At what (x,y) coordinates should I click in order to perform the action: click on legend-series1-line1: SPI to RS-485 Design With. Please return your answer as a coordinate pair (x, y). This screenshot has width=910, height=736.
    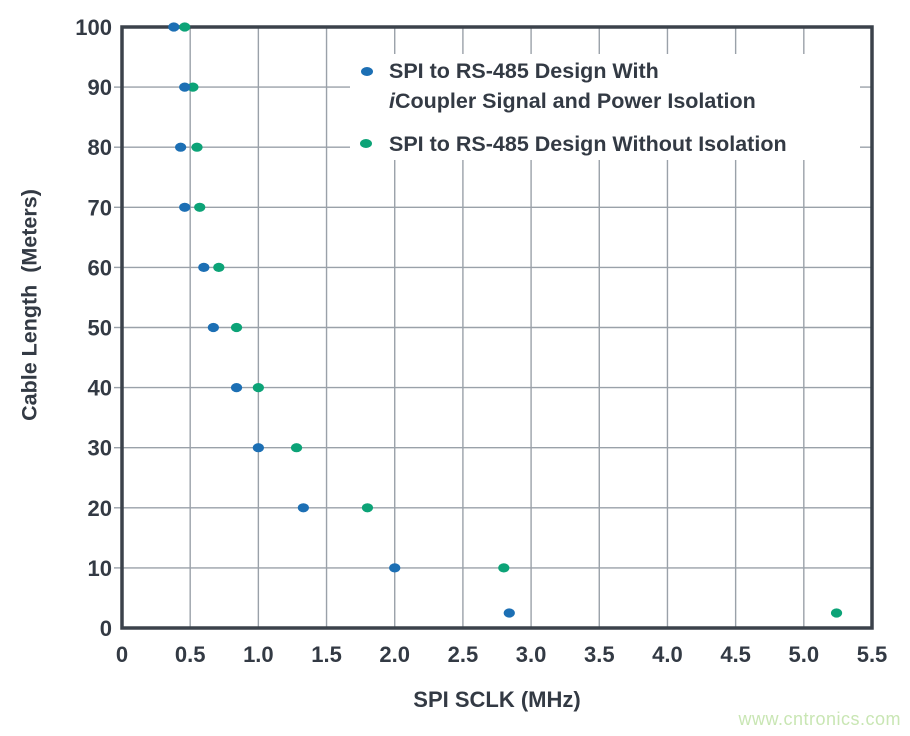
    Looking at the image, I should click on (524, 71).